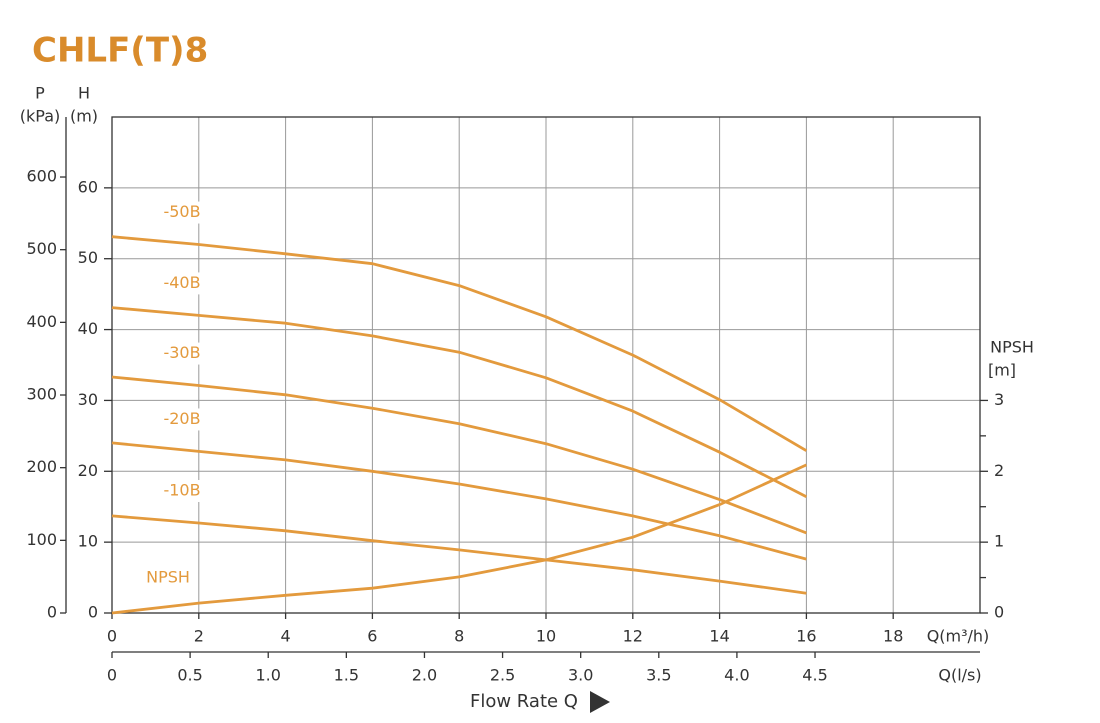  I want to click on x2-tick-label: 0, so click(112, 675).